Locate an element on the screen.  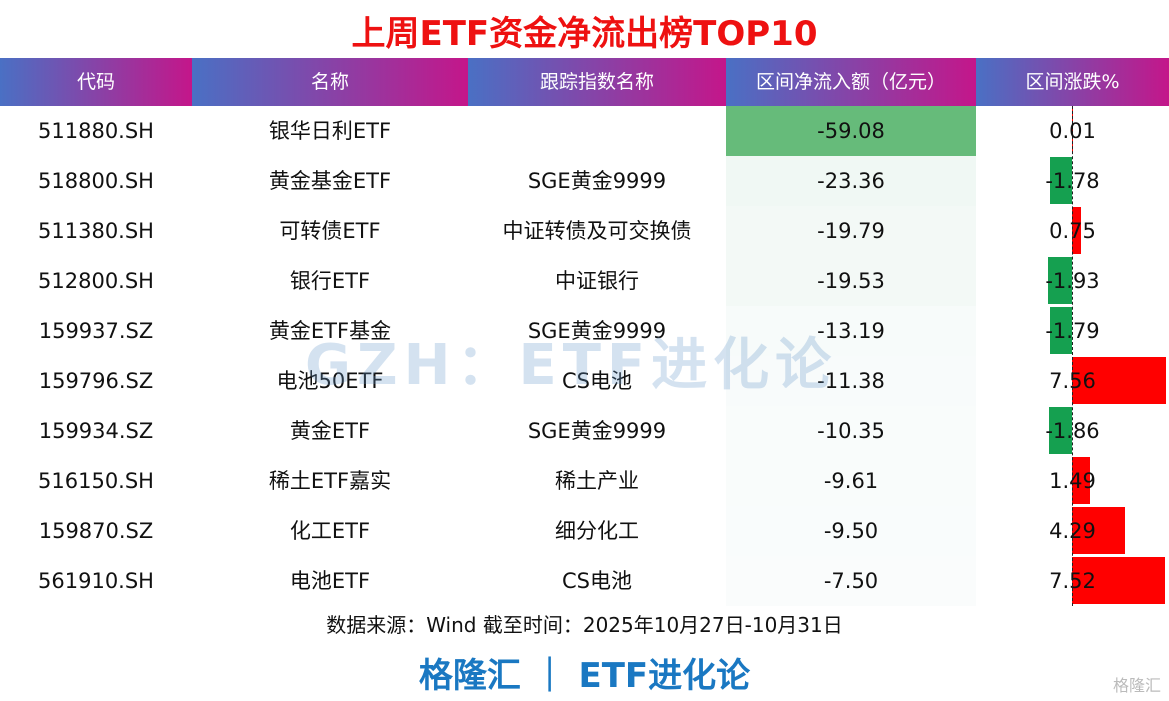
table-row: 159870.SZ 化工ETF 细分化工 -9.50 4.29 is located at coordinates (584, 531).